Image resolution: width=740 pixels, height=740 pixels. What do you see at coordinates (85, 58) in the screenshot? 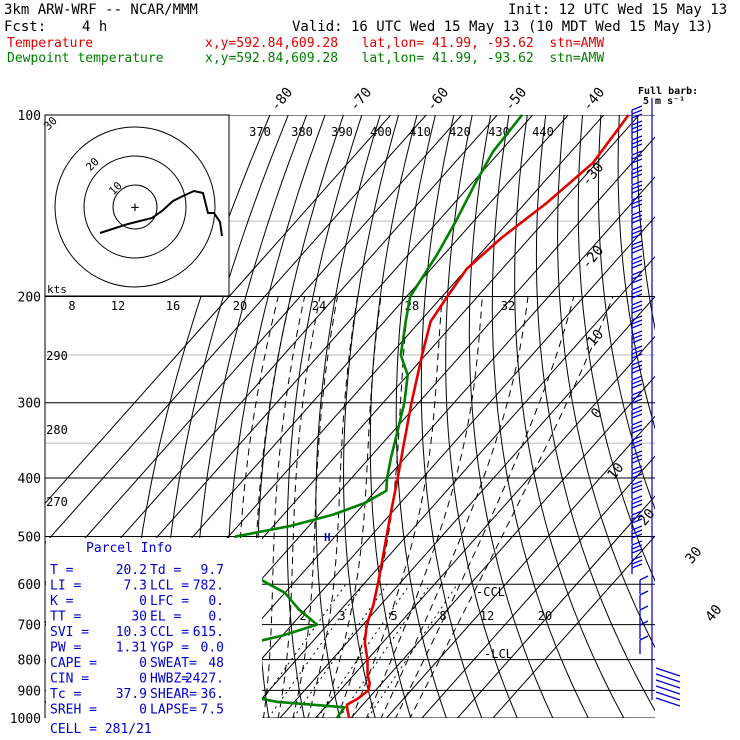
I see `dewpoint-legend: Dewpoint temperature` at bounding box center [85, 58].